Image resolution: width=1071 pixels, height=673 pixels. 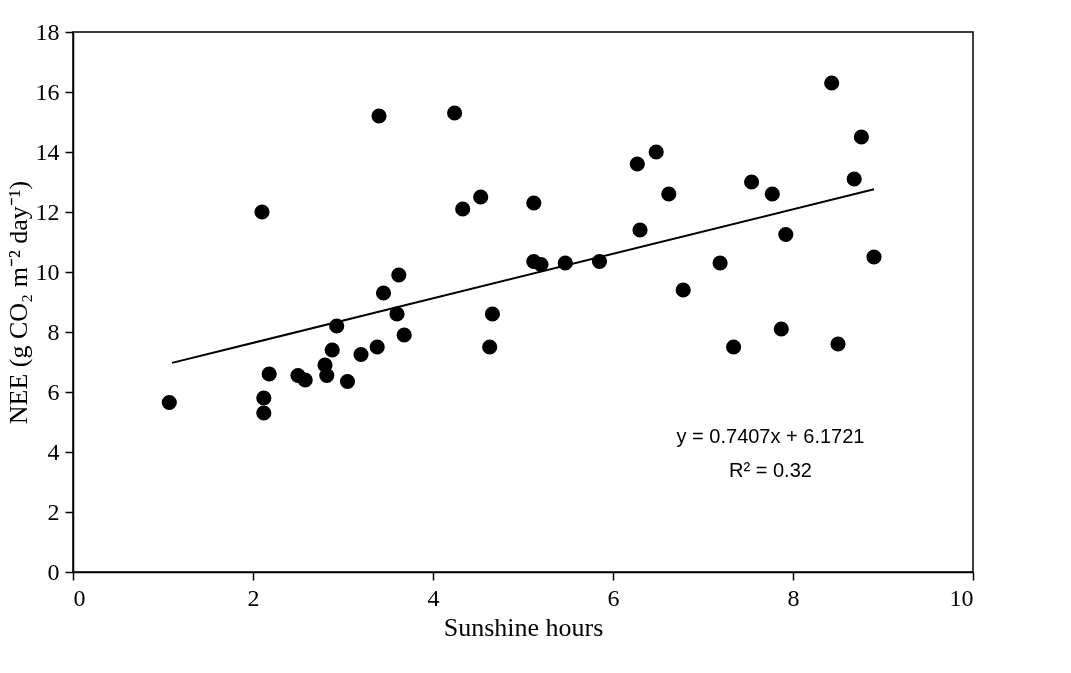 What do you see at coordinates (961, 597) in the screenshot?
I see `x-tick-label: 10` at bounding box center [961, 597].